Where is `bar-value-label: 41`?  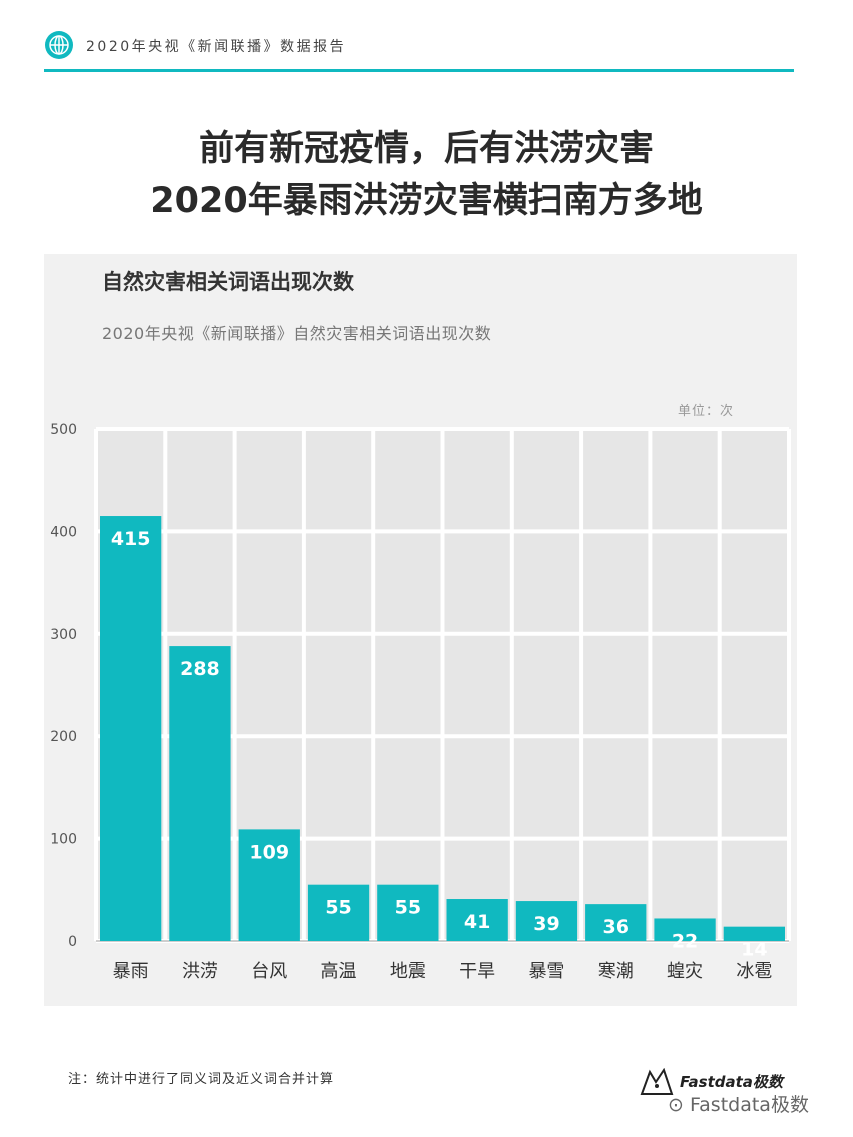
bar-value-label: 41 is located at coordinates (477, 922).